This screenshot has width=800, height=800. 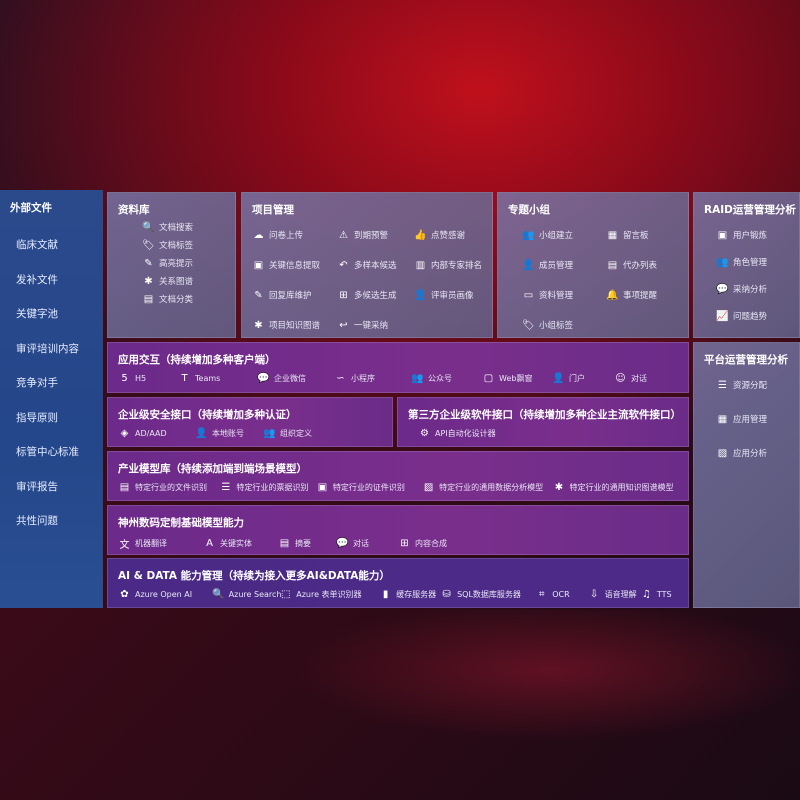 I want to click on feature-qa: 💬 采纳分析, so click(x=742, y=289).